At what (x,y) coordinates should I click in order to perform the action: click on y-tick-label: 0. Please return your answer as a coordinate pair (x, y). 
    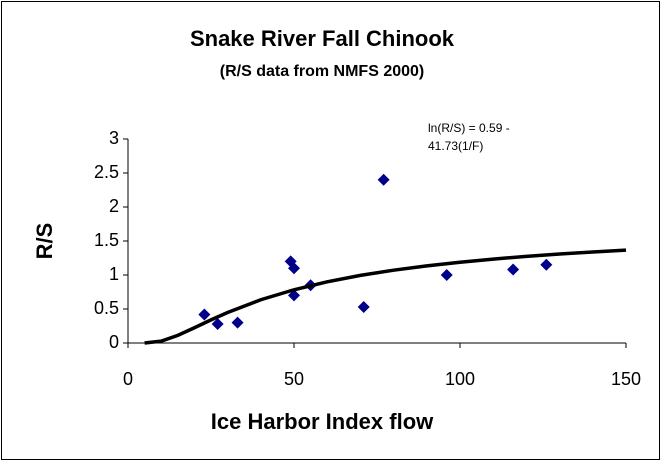
    Looking at the image, I should click on (114, 342).